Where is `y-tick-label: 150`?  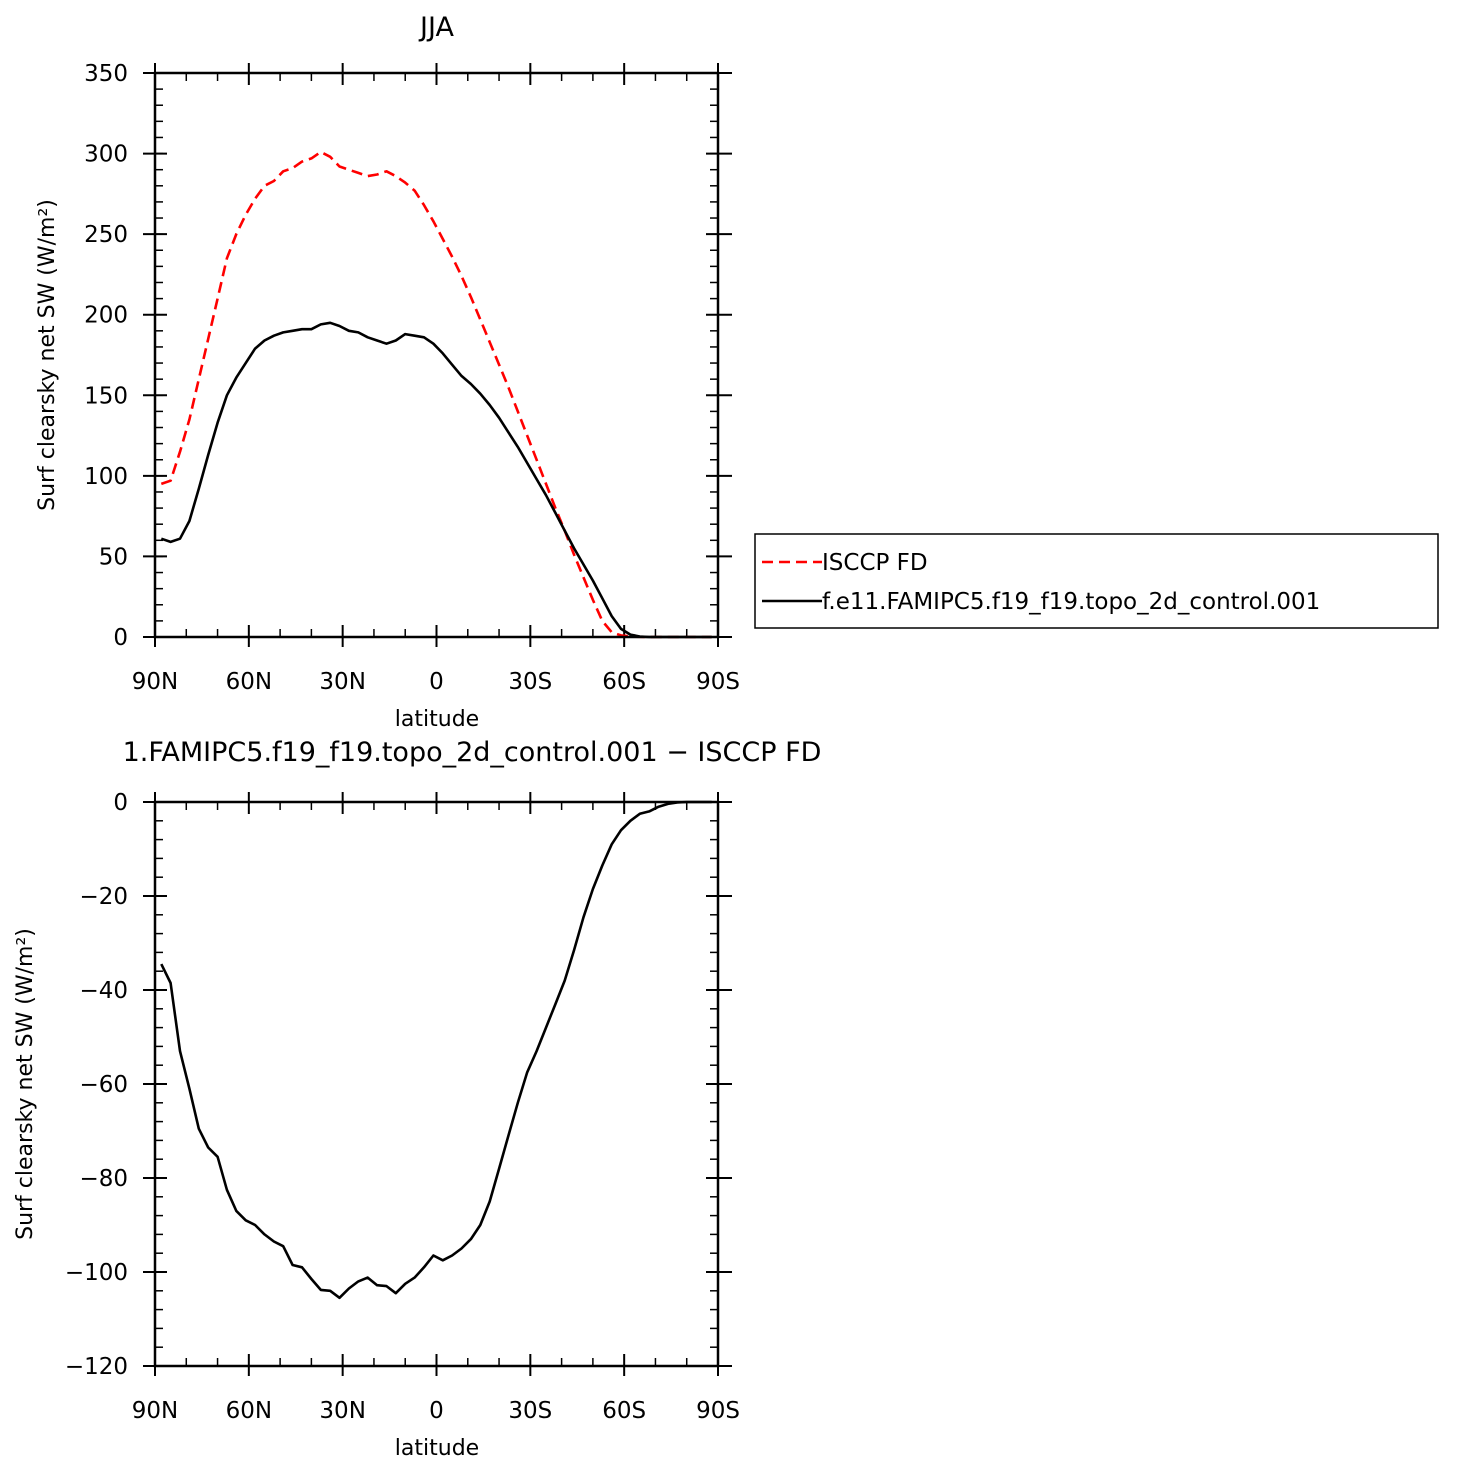 y-tick-label: 150 is located at coordinates (106, 396).